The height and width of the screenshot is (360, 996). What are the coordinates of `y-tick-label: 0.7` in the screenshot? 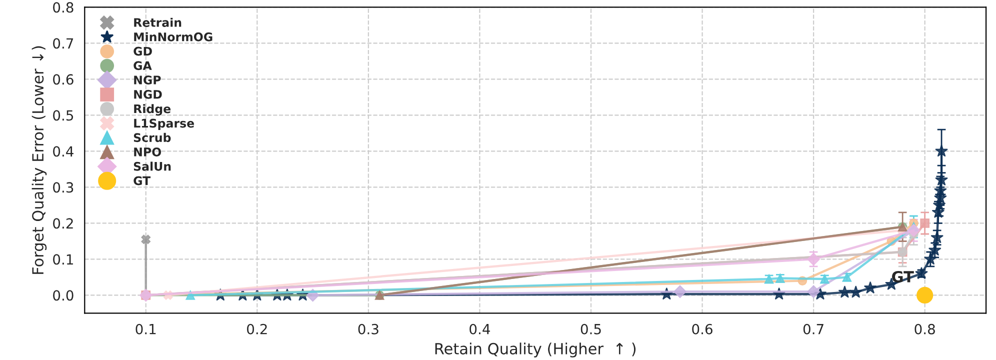 It's located at (63, 43).